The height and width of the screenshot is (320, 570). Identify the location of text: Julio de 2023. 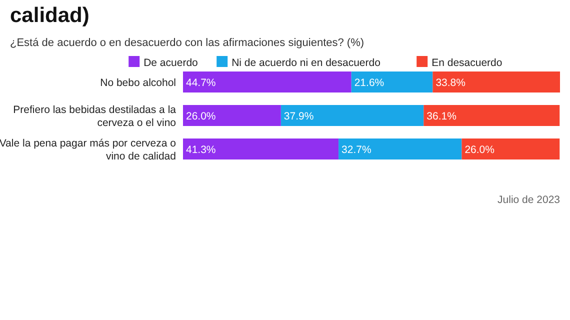
(529, 200).